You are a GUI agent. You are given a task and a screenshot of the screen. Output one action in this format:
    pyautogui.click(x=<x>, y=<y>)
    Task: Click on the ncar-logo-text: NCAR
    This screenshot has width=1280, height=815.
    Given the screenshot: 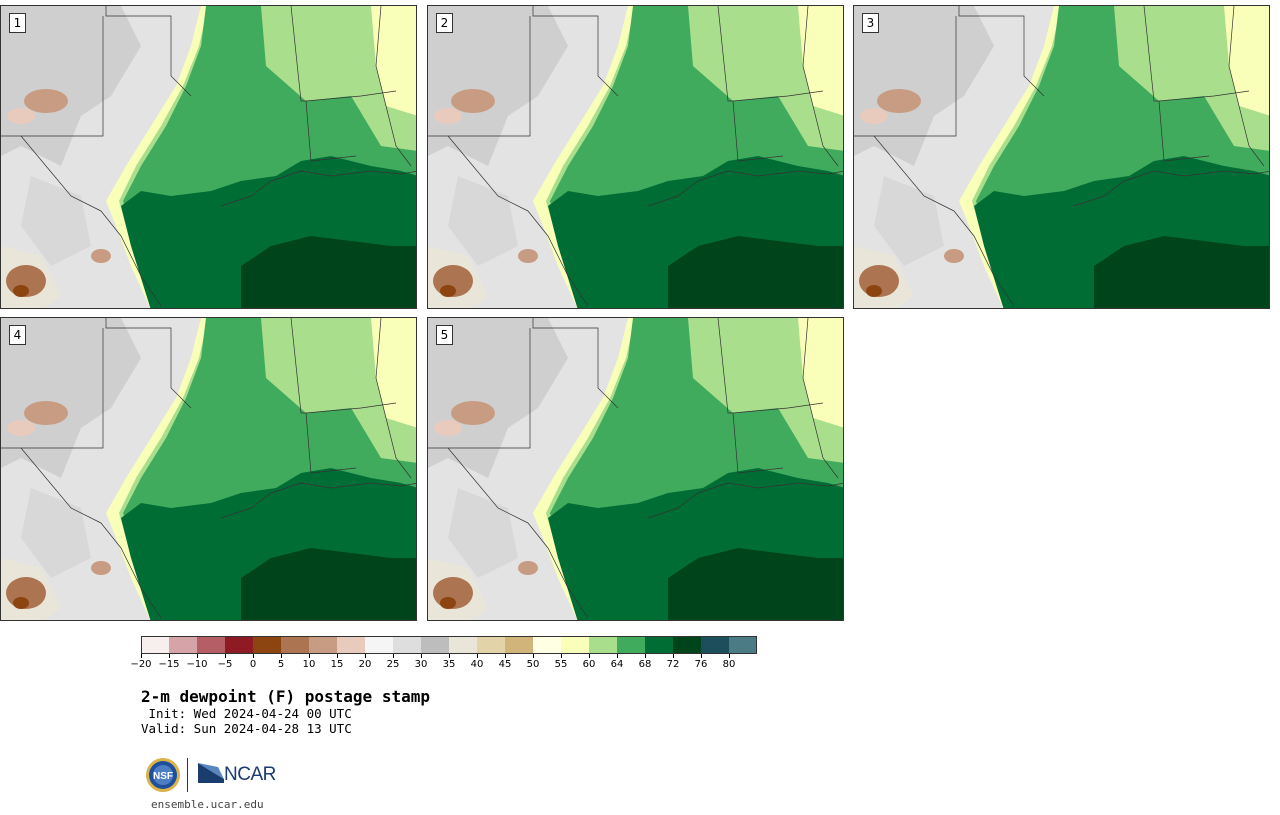 What is the action you would take?
    pyautogui.click(x=250, y=774)
    